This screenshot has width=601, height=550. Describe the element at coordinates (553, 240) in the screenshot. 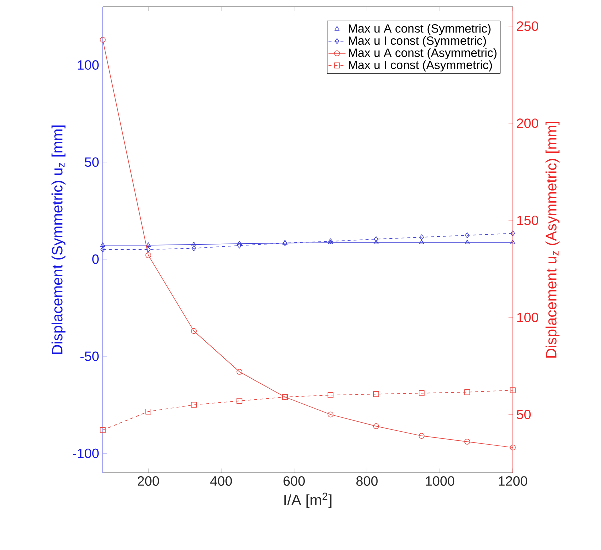

I see `y2-axis-title: Displacement u$_{z}$ (Asymmetric) [mm]` at that location.